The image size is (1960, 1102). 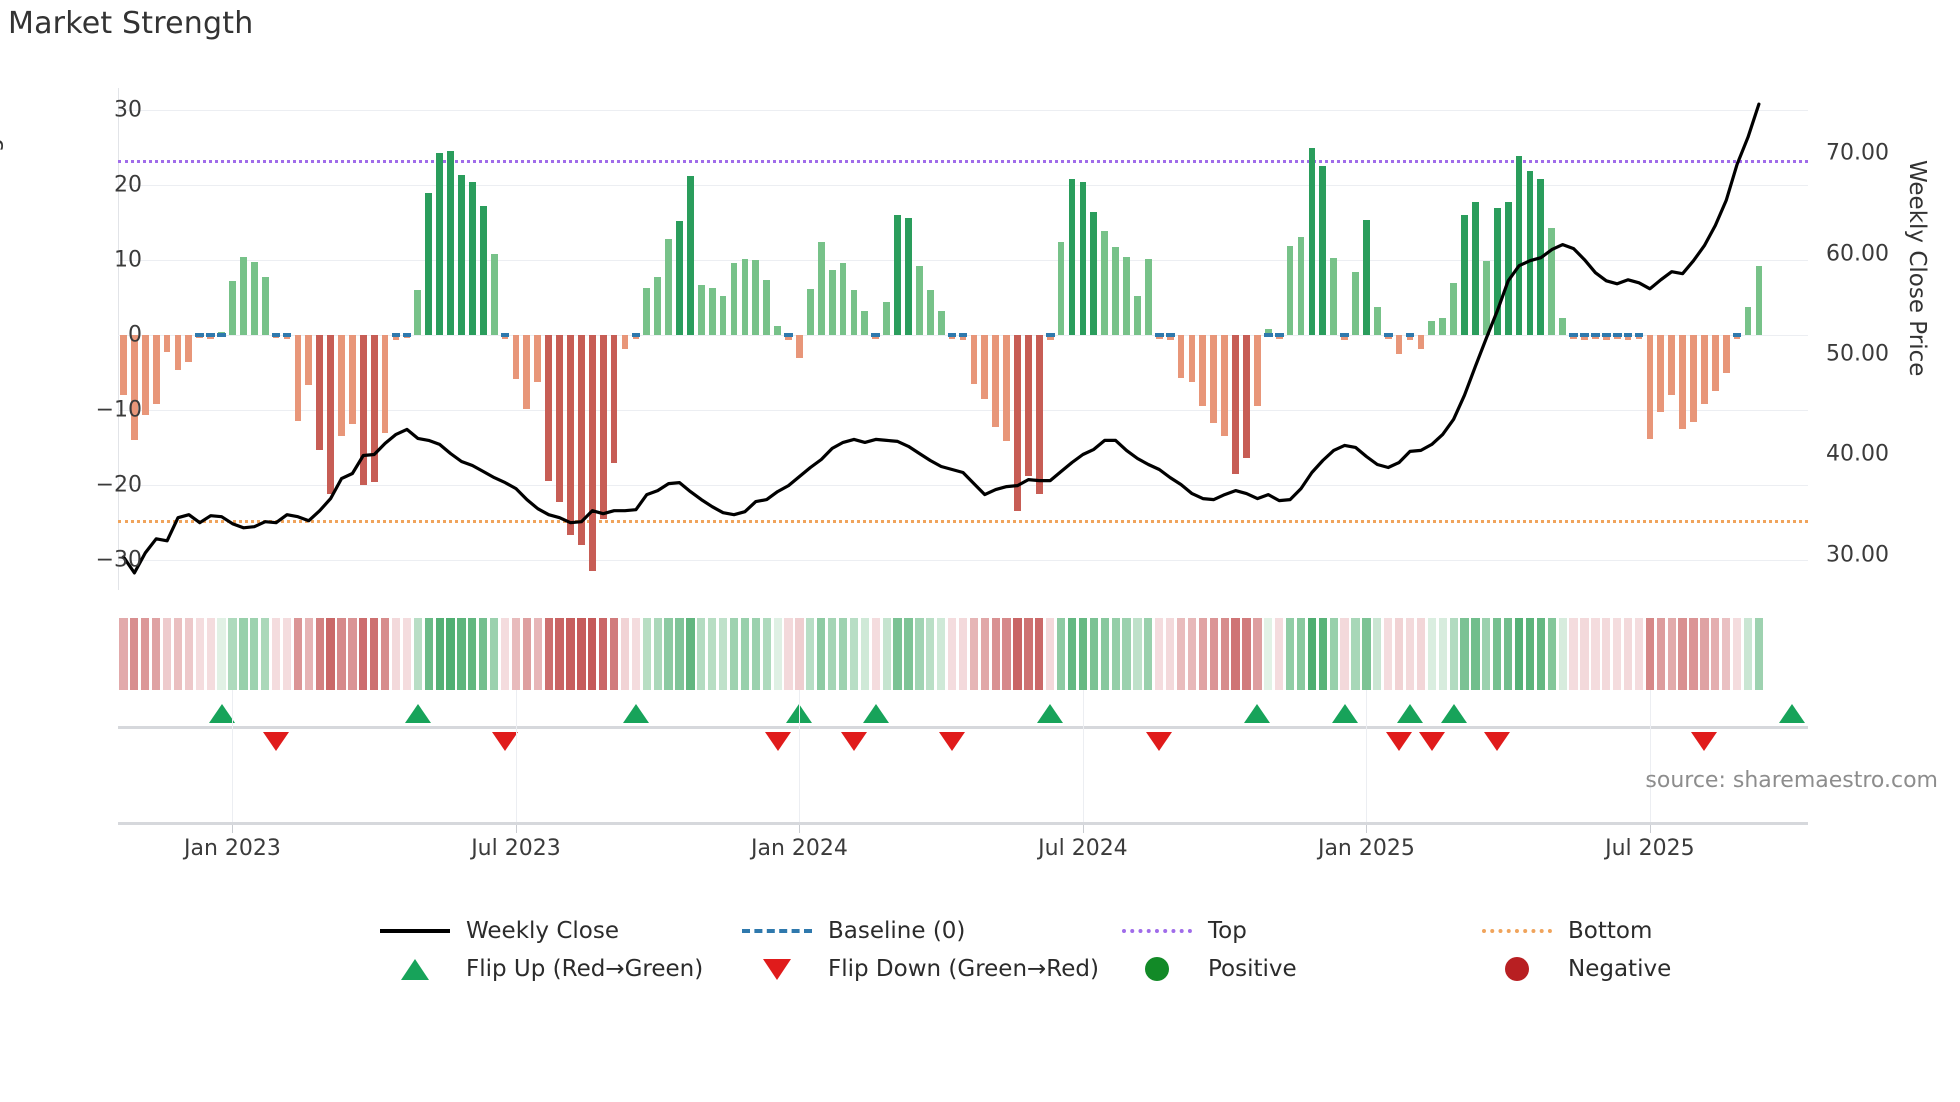 What do you see at coordinates (276, 741) in the screenshot?
I see `flip-down-marker` at bounding box center [276, 741].